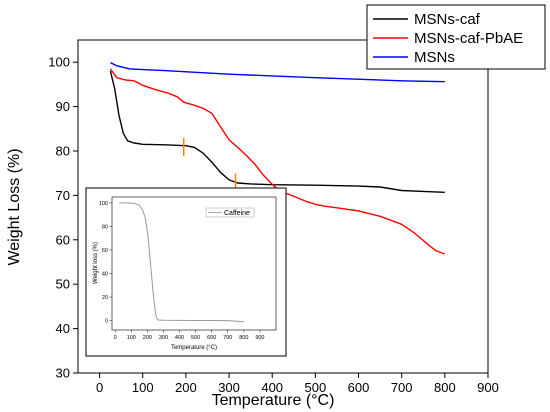  Describe the element at coordinates (131, 338) in the screenshot. I see `inset-x-tick-label: 100` at that location.